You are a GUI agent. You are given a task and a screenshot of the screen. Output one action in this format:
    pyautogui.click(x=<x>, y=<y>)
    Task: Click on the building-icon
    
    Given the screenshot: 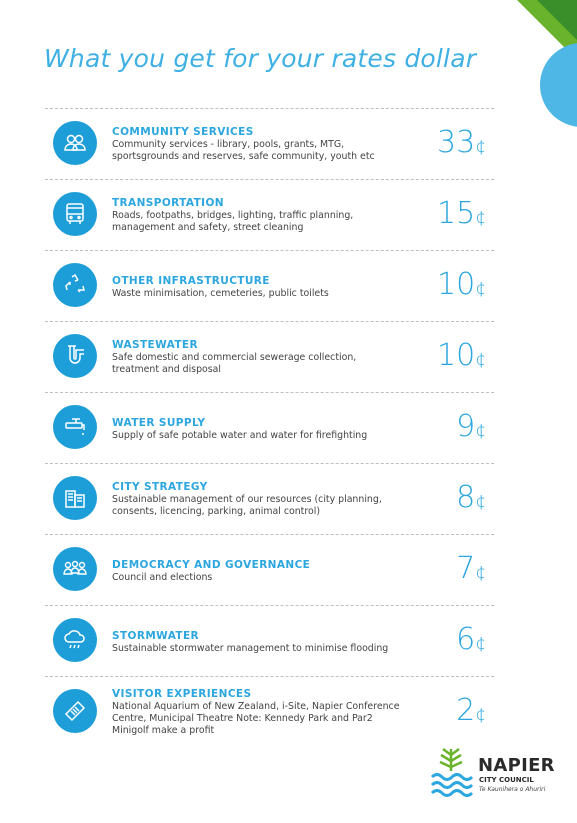 What is the action you would take?
    pyautogui.click(x=75, y=498)
    